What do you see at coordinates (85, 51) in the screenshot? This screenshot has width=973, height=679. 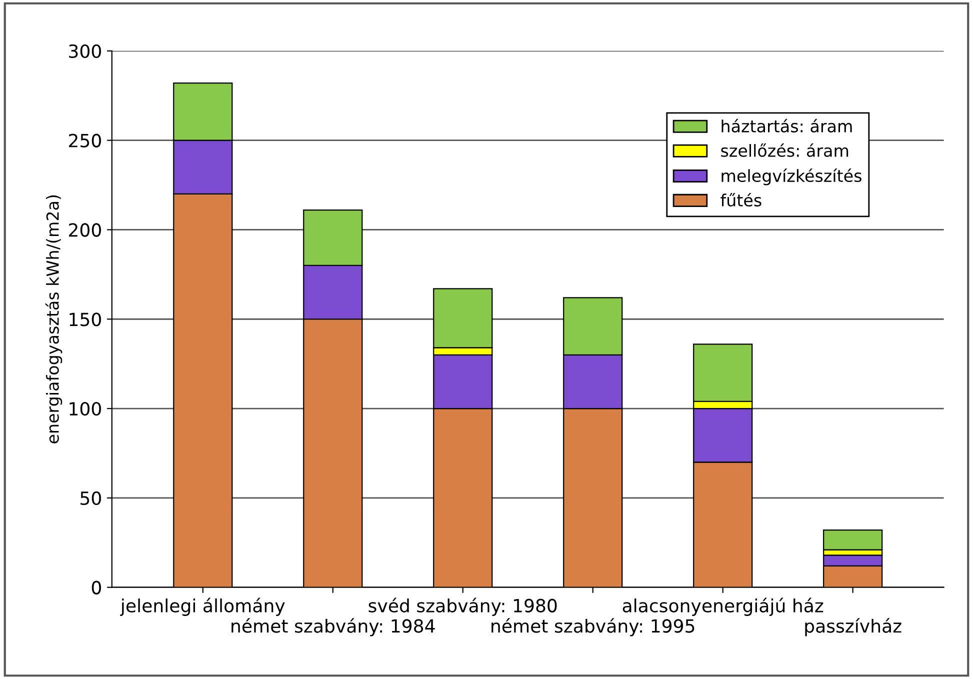 I see `y-tick-label: 300` at bounding box center [85, 51].